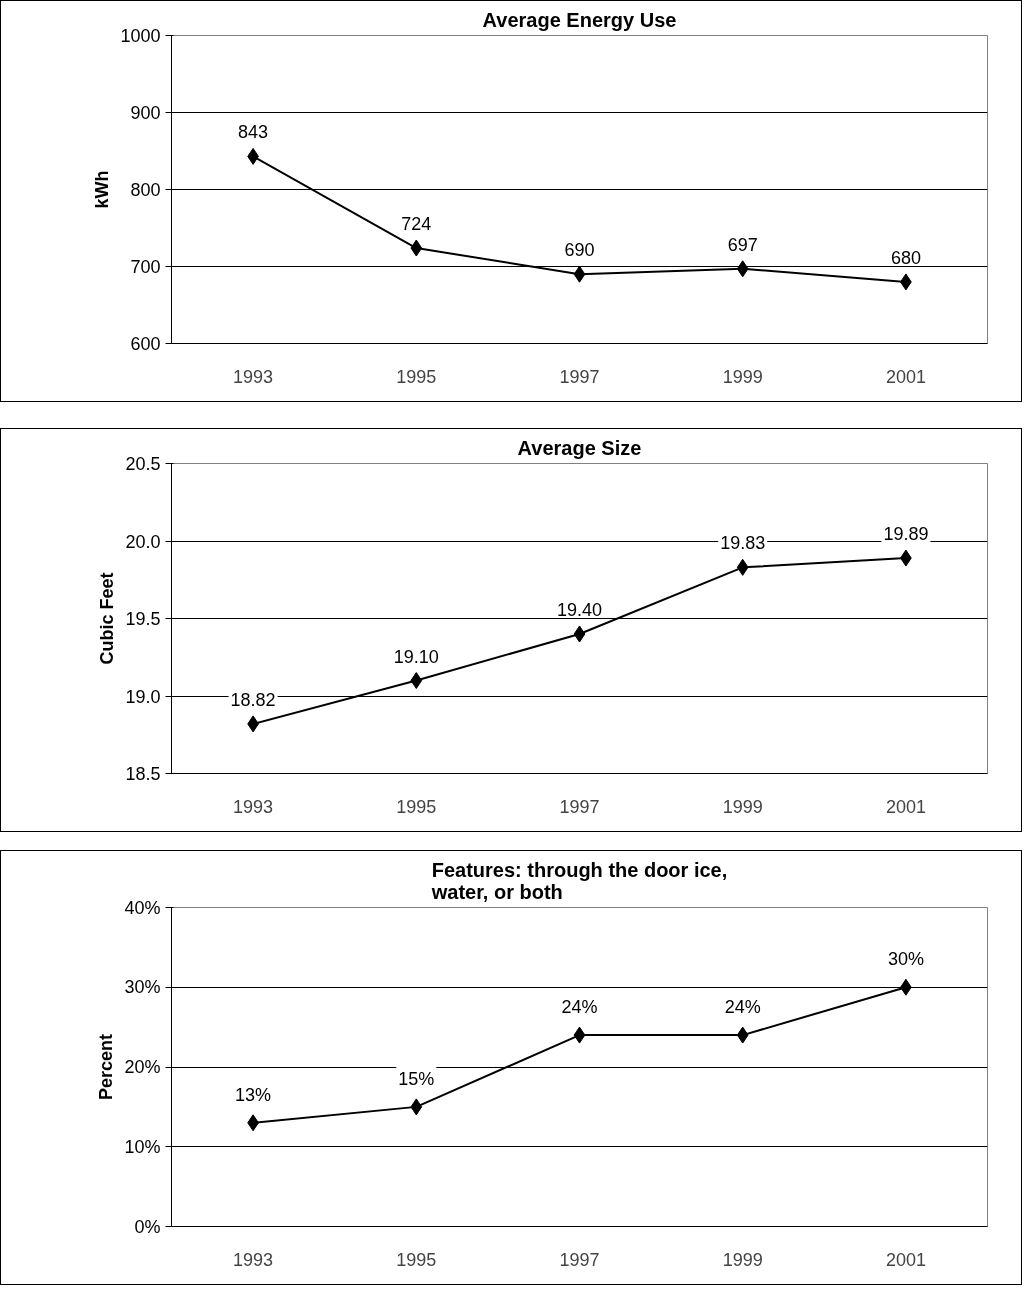  What do you see at coordinates (743, 543) in the screenshot?
I see `data-label: 19.83` at bounding box center [743, 543].